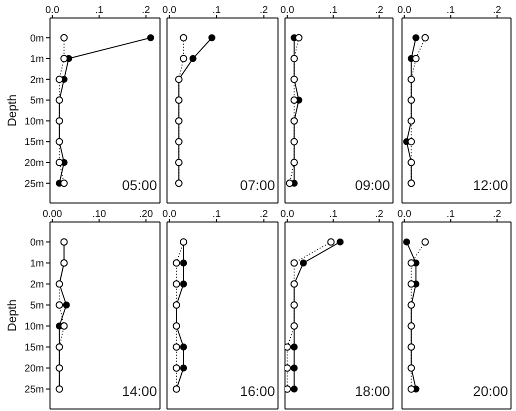 The height and width of the screenshot is (411, 516). I want to click on text: 09:00, so click(372, 185).